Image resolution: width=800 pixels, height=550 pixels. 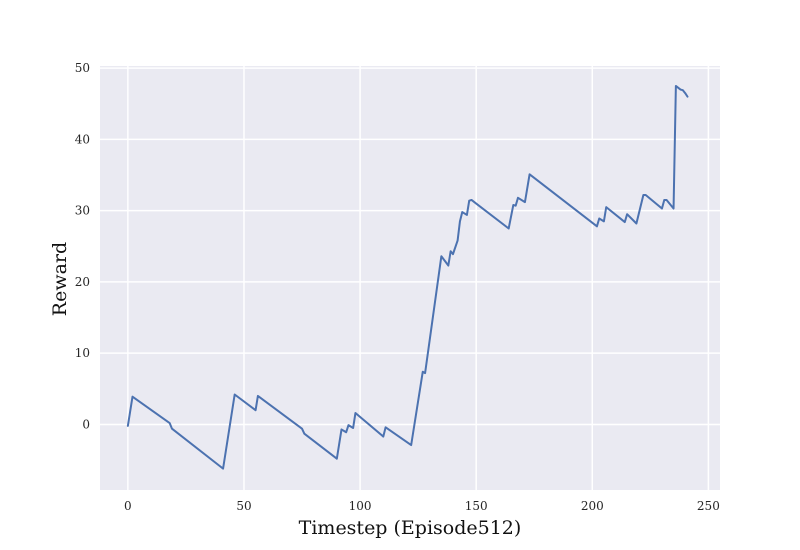 I want to click on x-axis-label: Timestep (Episode512), so click(x=410, y=528).